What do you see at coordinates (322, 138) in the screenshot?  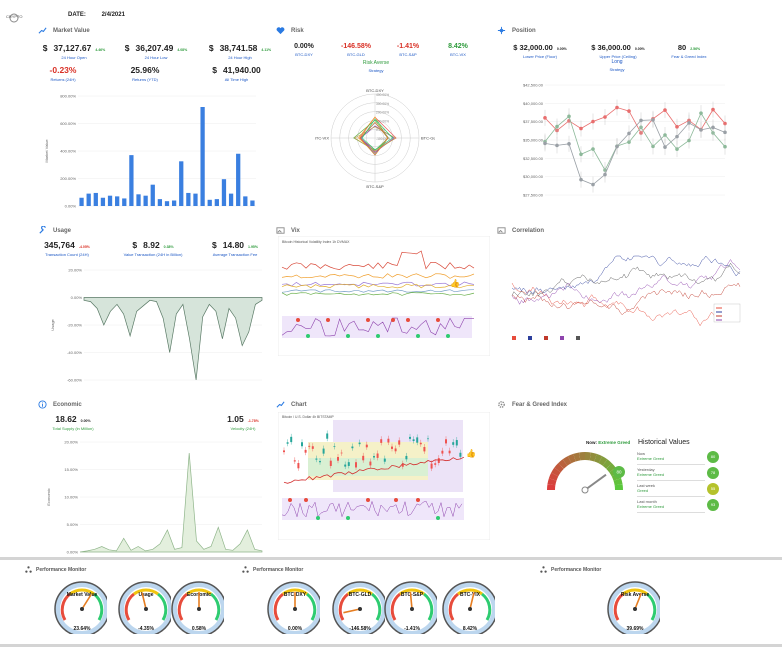 I see `radar-axis-label: BTC-VIX` at bounding box center [322, 138].